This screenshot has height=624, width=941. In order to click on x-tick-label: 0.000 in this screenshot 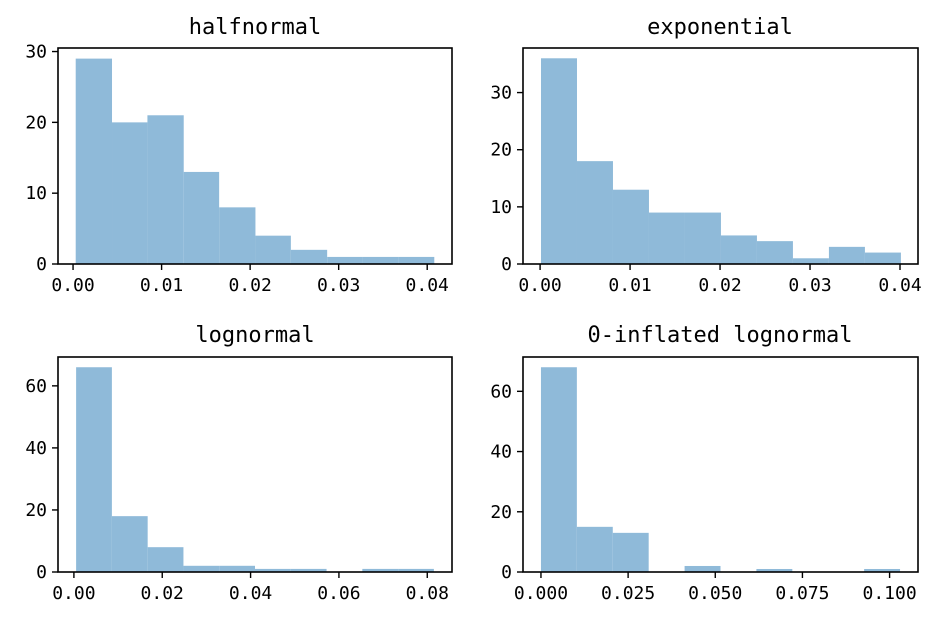, I will do `click(541, 593)`.